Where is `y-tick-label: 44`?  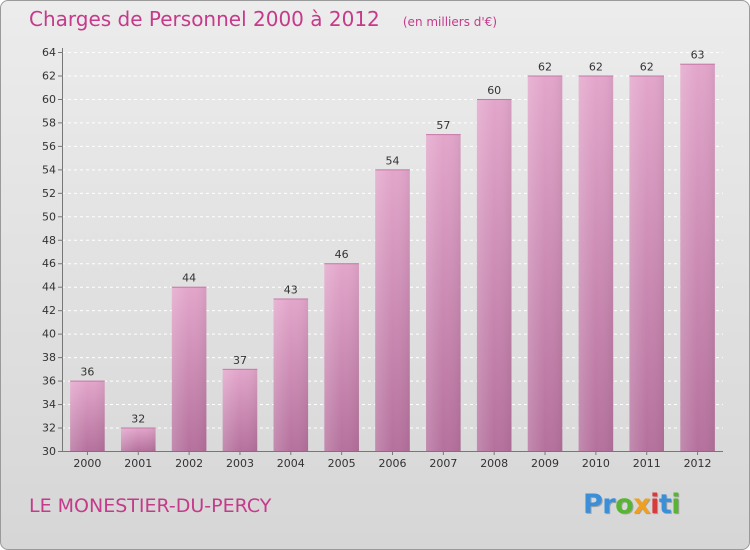
y-tick-label: 44 is located at coordinates (49, 287).